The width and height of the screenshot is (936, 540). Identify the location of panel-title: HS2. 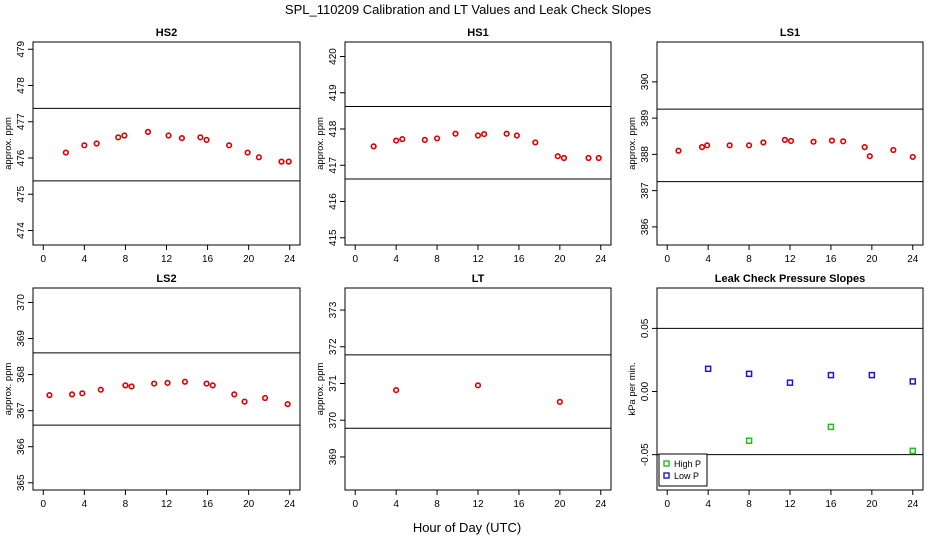
(166, 33).